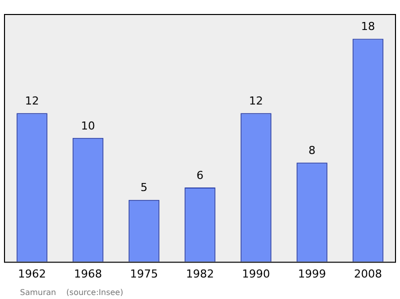 This screenshot has height=299, width=400. Describe the element at coordinates (144, 187) in the screenshot. I see `data-label: 5` at that location.